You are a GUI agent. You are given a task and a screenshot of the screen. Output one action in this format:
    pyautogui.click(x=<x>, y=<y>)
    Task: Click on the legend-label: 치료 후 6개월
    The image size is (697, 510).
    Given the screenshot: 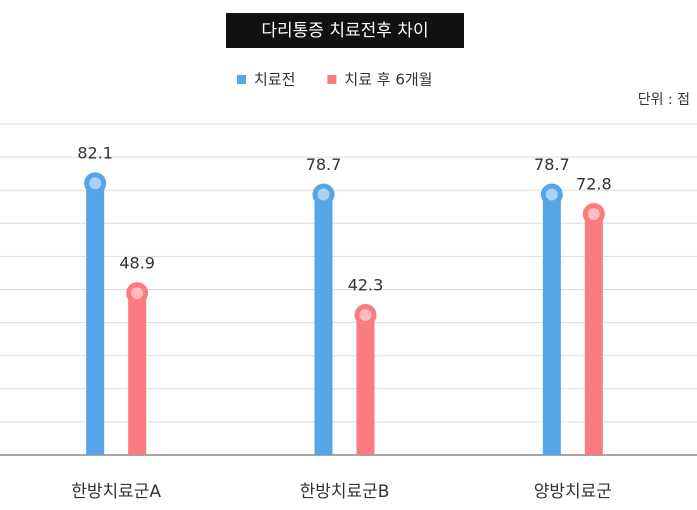 What is the action you would take?
    pyautogui.click(x=388, y=80)
    